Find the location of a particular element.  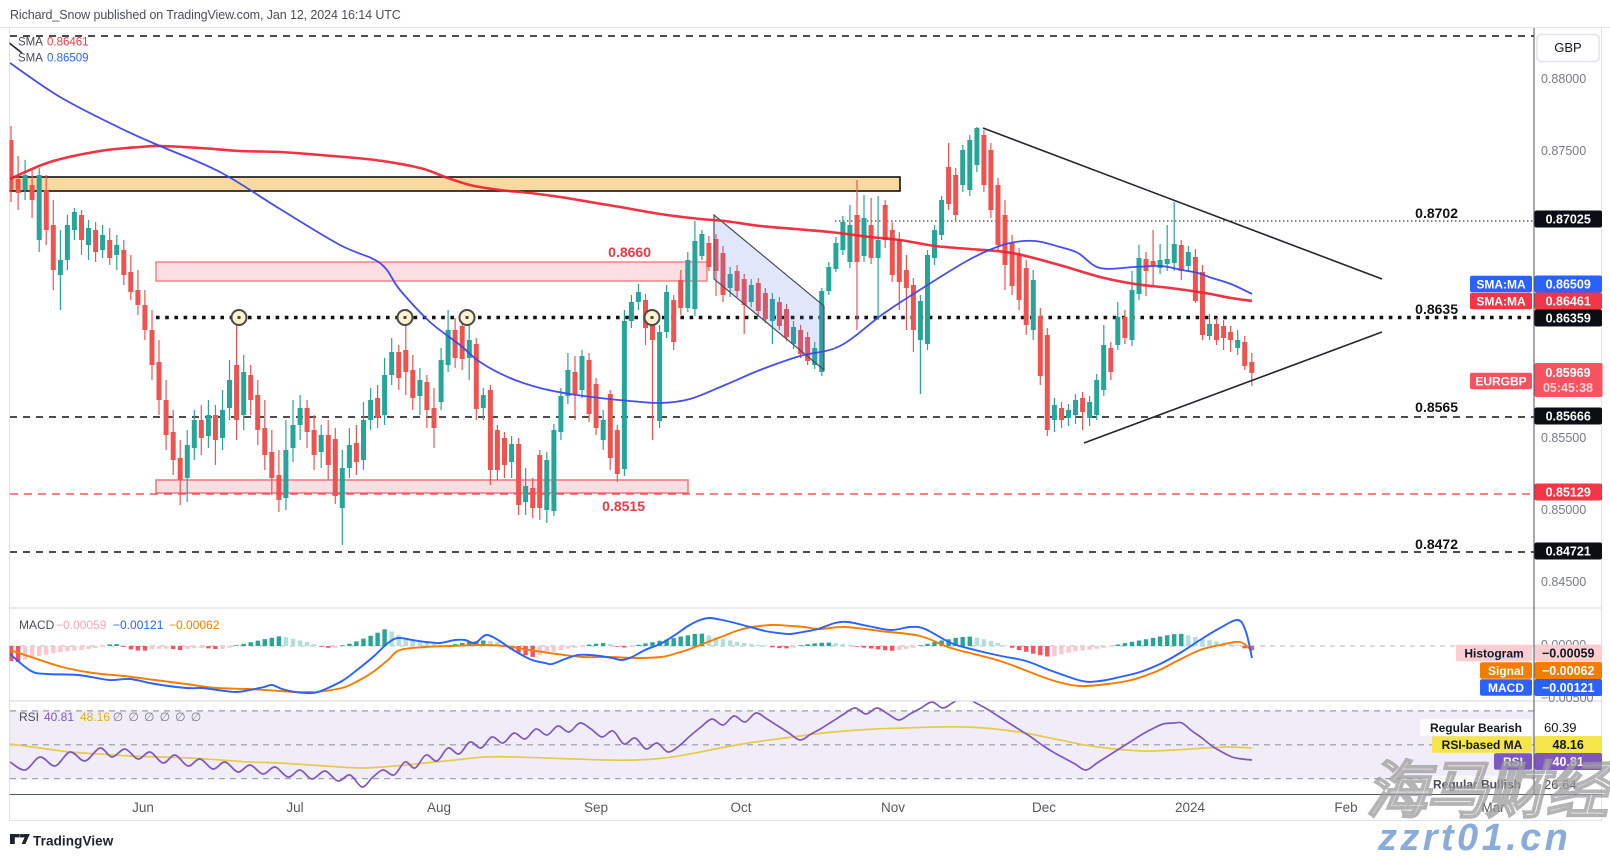

svg-text: 60.39 is located at coordinates (1560, 727).